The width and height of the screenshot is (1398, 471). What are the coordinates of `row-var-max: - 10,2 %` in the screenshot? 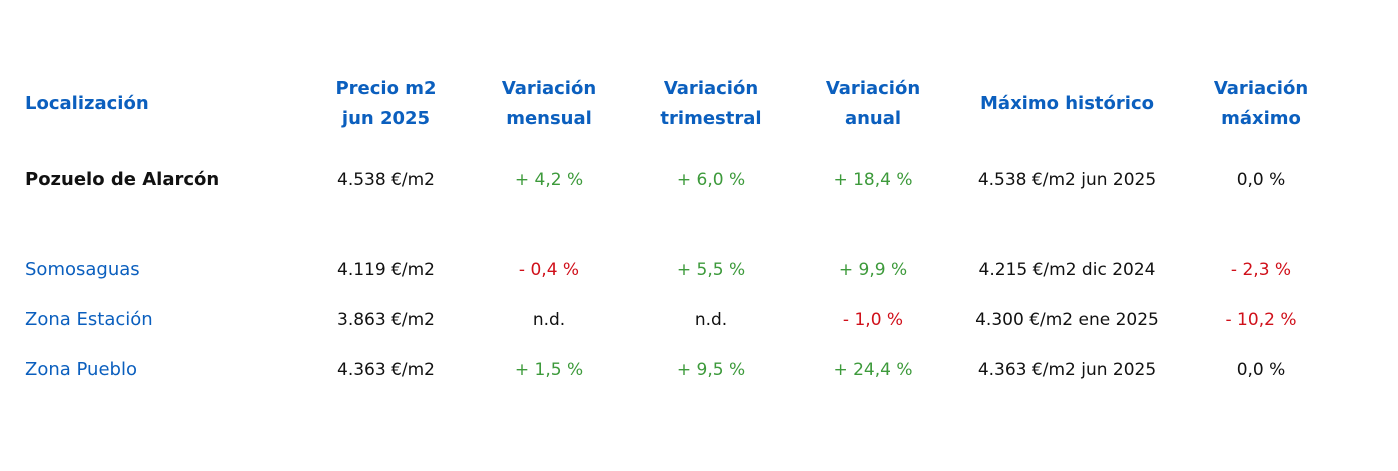 It's located at (1261, 320).